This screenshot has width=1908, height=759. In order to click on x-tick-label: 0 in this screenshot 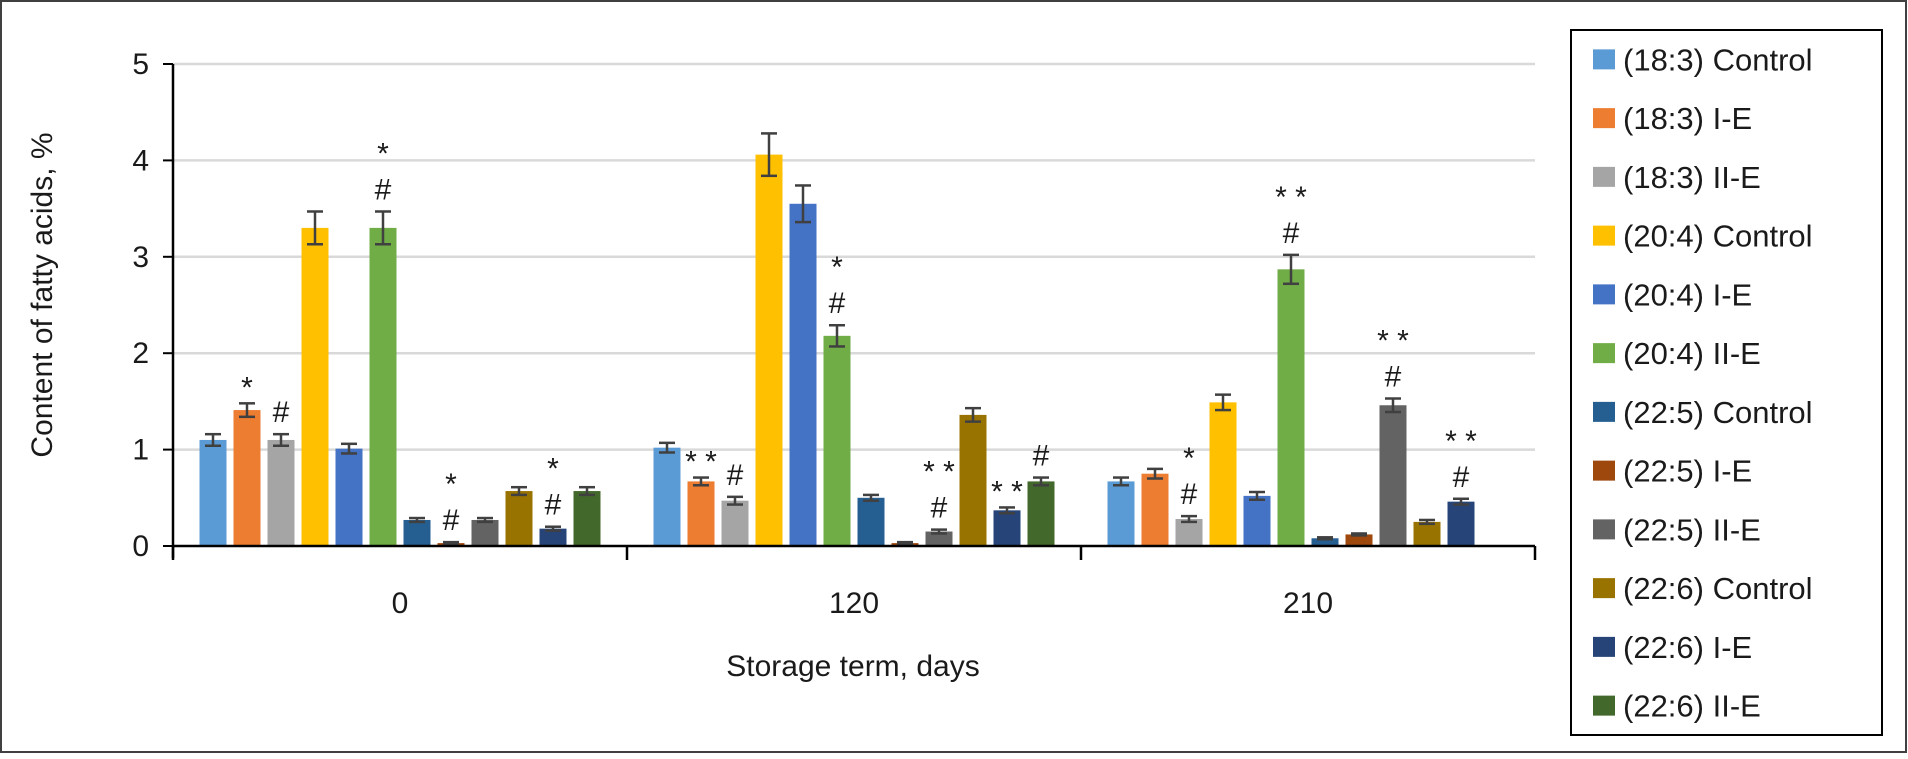, I will do `click(400, 603)`.